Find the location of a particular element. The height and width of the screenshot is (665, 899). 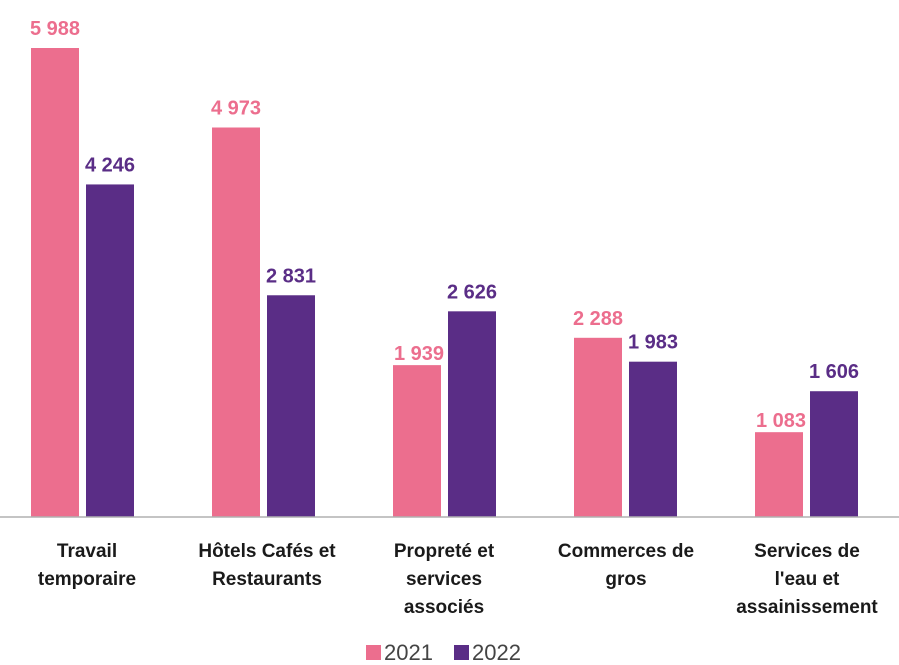

legend-label-2021: 2021 is located at coordinates (408, 652).